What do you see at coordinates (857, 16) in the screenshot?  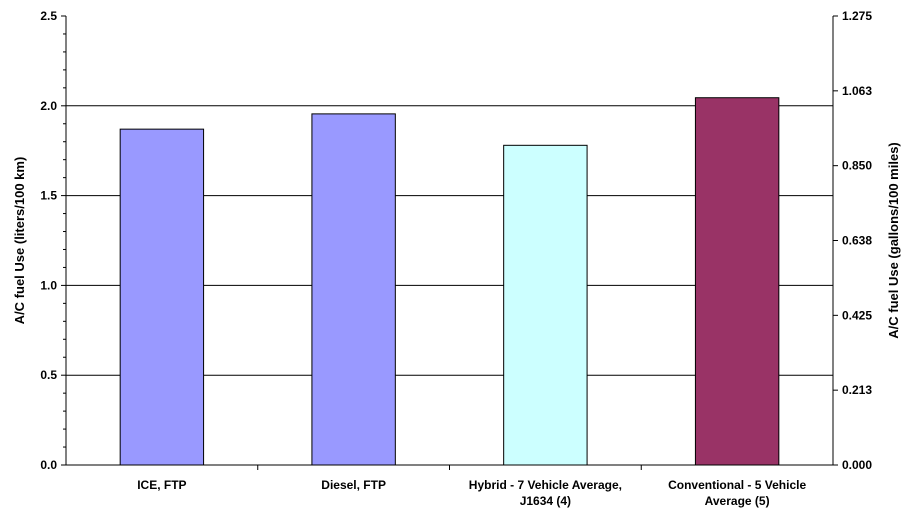 I see `right-tick-label: 1.275` at bounding box center [857, 16].